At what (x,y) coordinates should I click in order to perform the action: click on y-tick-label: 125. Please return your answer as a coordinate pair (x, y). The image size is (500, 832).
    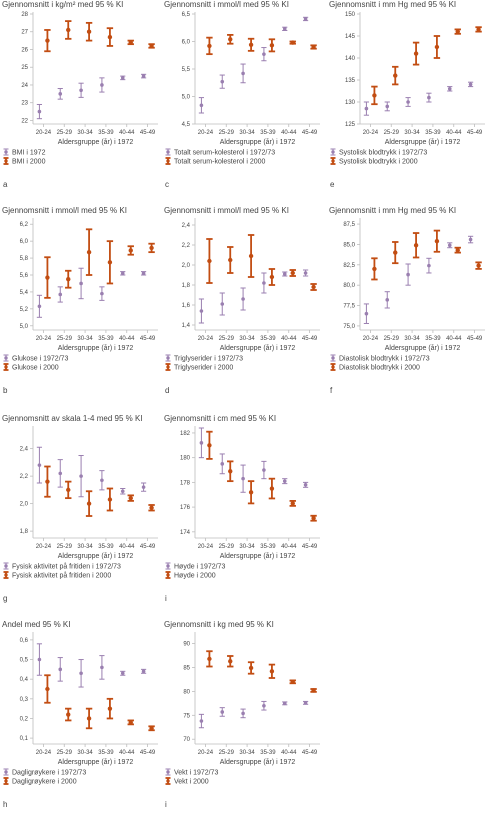
    Looking at the image, I should click on (350, 125).